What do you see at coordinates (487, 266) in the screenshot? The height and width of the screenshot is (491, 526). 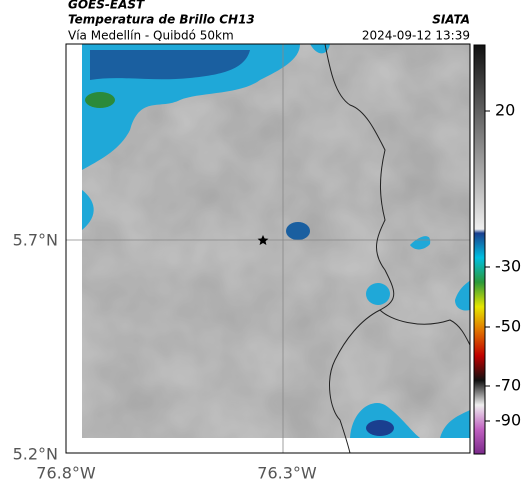 I see `colorbar-ticks` at bounding box center [487, 266].